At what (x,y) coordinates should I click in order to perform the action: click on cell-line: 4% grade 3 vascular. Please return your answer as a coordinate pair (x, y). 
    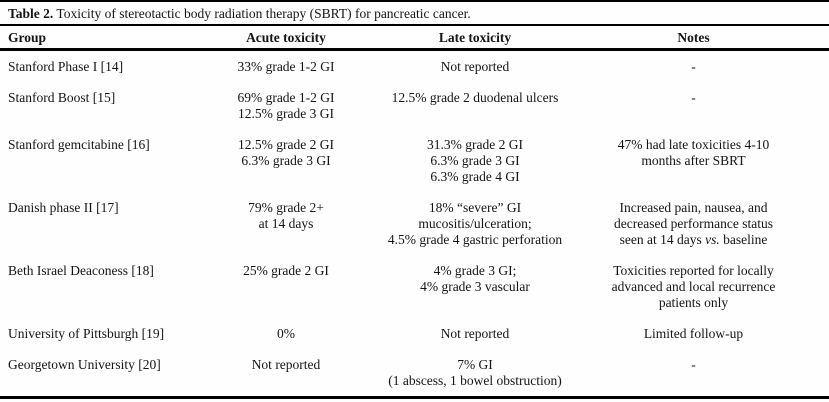
    Looking at the image, I should click on (475, 286).